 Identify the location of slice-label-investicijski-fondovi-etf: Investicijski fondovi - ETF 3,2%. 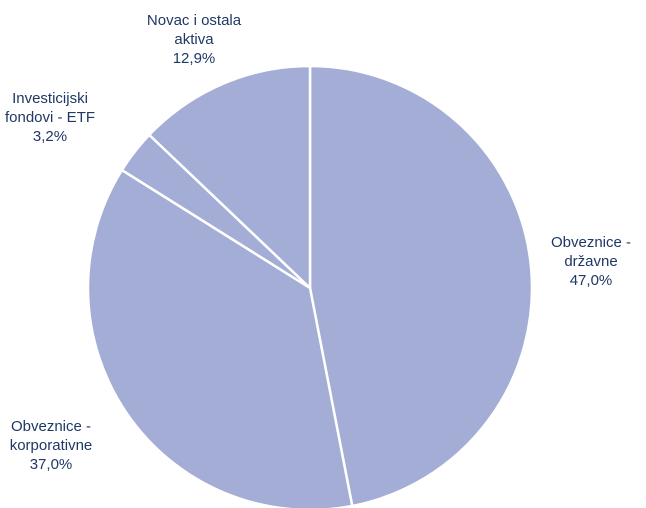
(50, 117).